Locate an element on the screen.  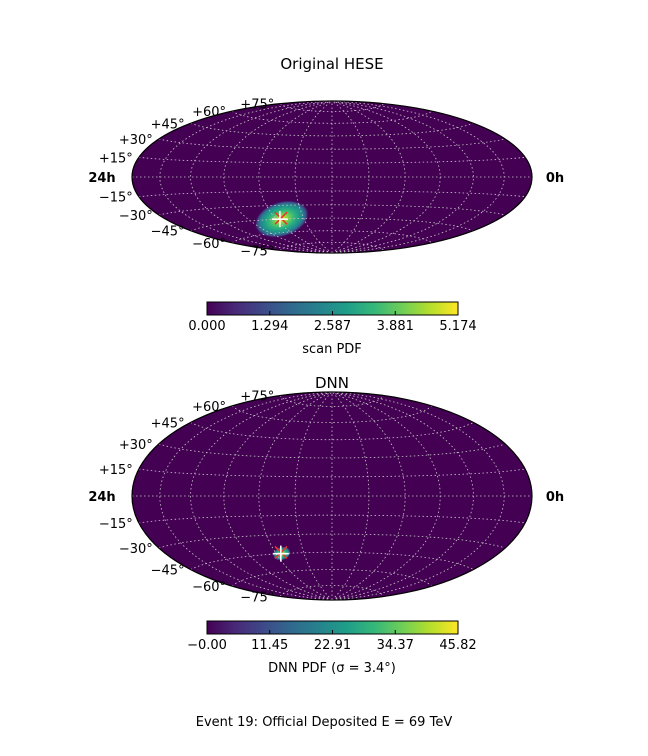
sky-map is located at coordinates (332, 177).